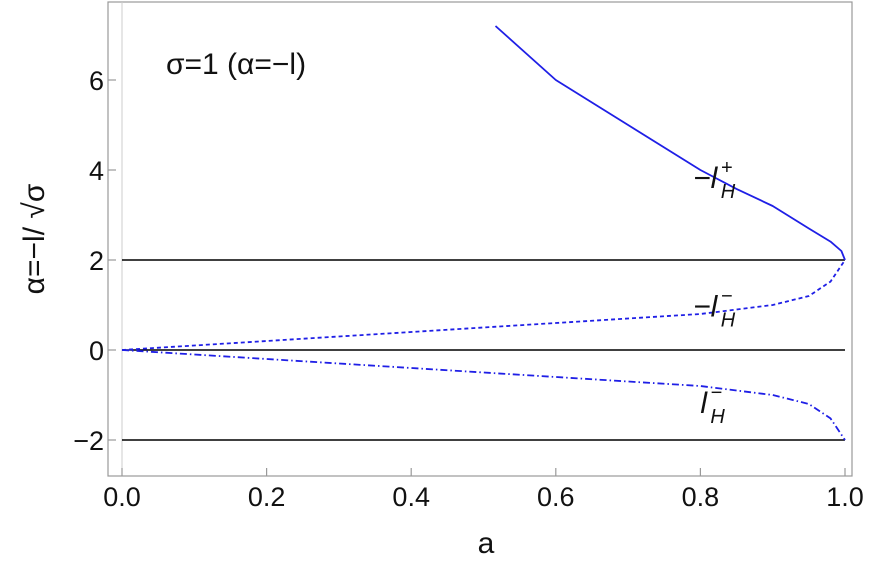  I want to click on chart-annotation: σ=1 (α=−l), so click(236, 64).